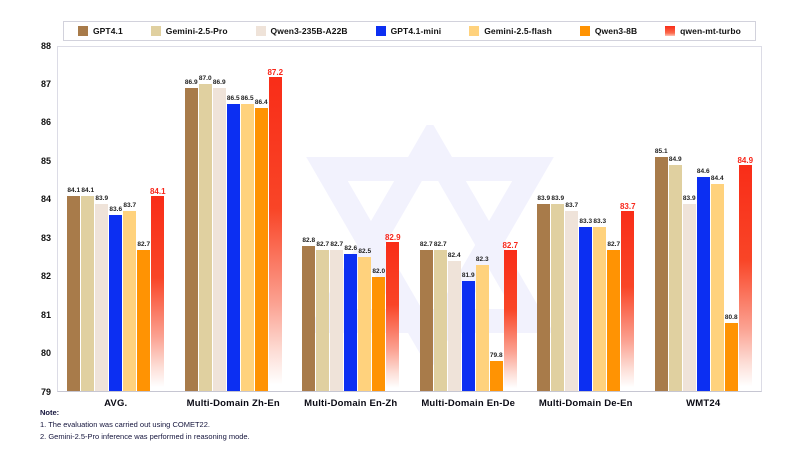 Image resolution: width=800 pixels, height=450 pixels. What do you see at coordinates (191, 239) in the screenshot?
I see `bar-GPT4.1-Multi-Domain Zh-En` at bounding box center [191, 239].